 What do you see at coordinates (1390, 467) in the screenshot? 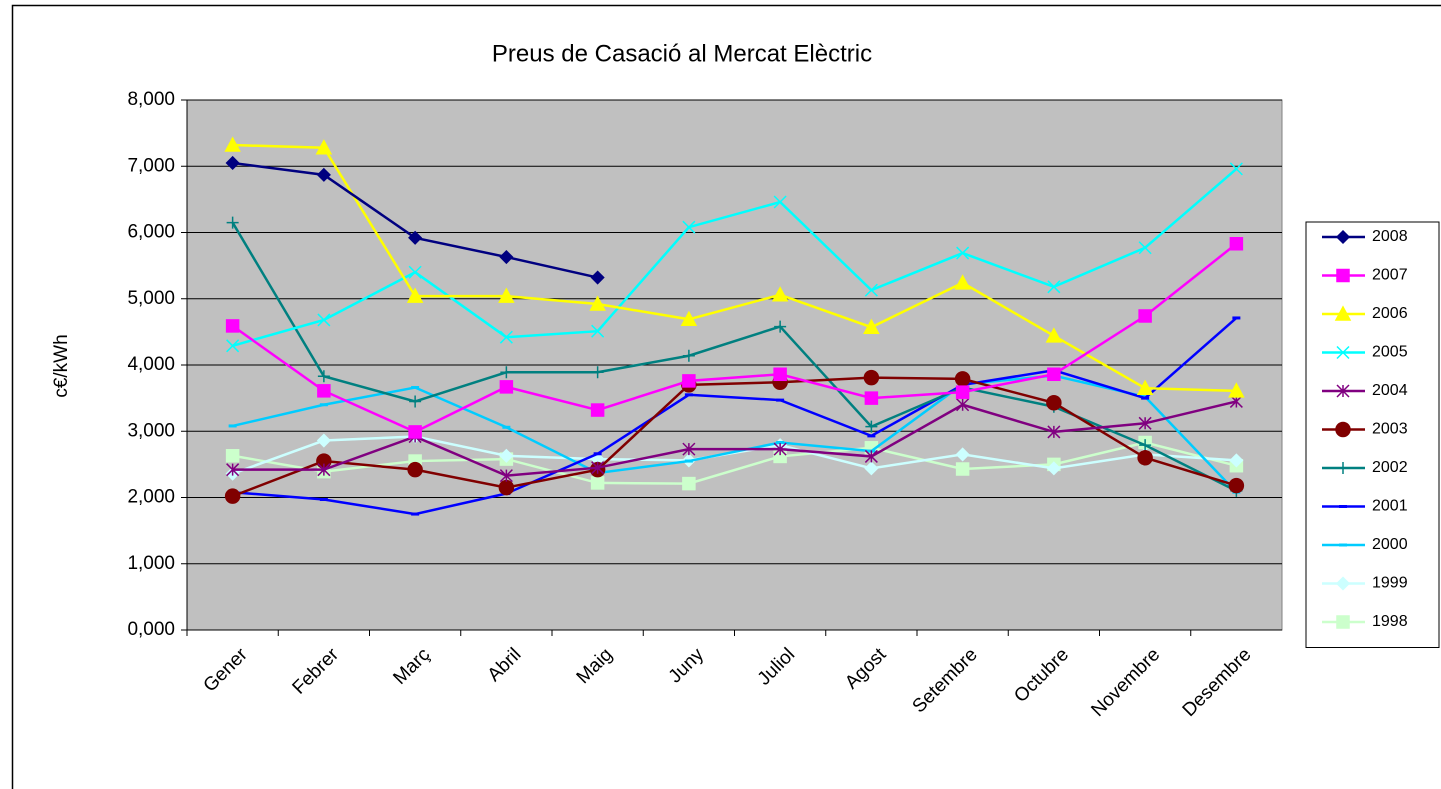
I see `legend-label: 2002` at bounding box center [1390, 467].